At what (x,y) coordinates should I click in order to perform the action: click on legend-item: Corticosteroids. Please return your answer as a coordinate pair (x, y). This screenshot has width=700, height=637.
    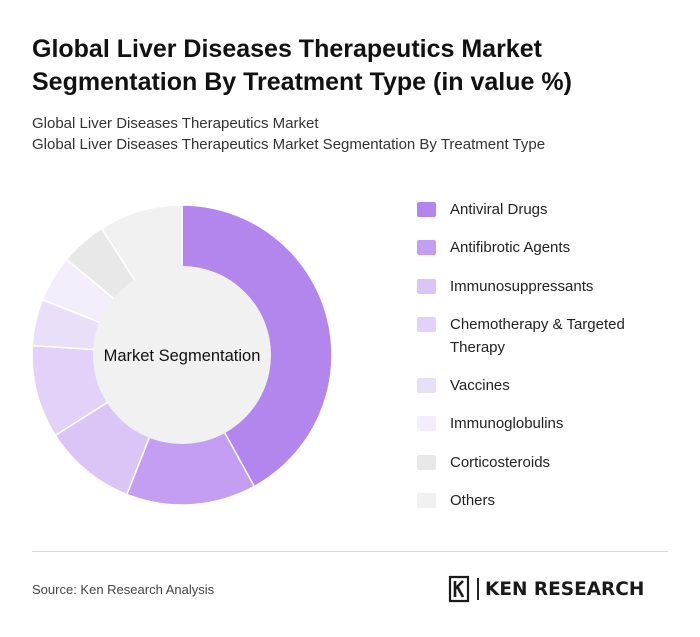
    Looking at the image, I should click on (538, 462).